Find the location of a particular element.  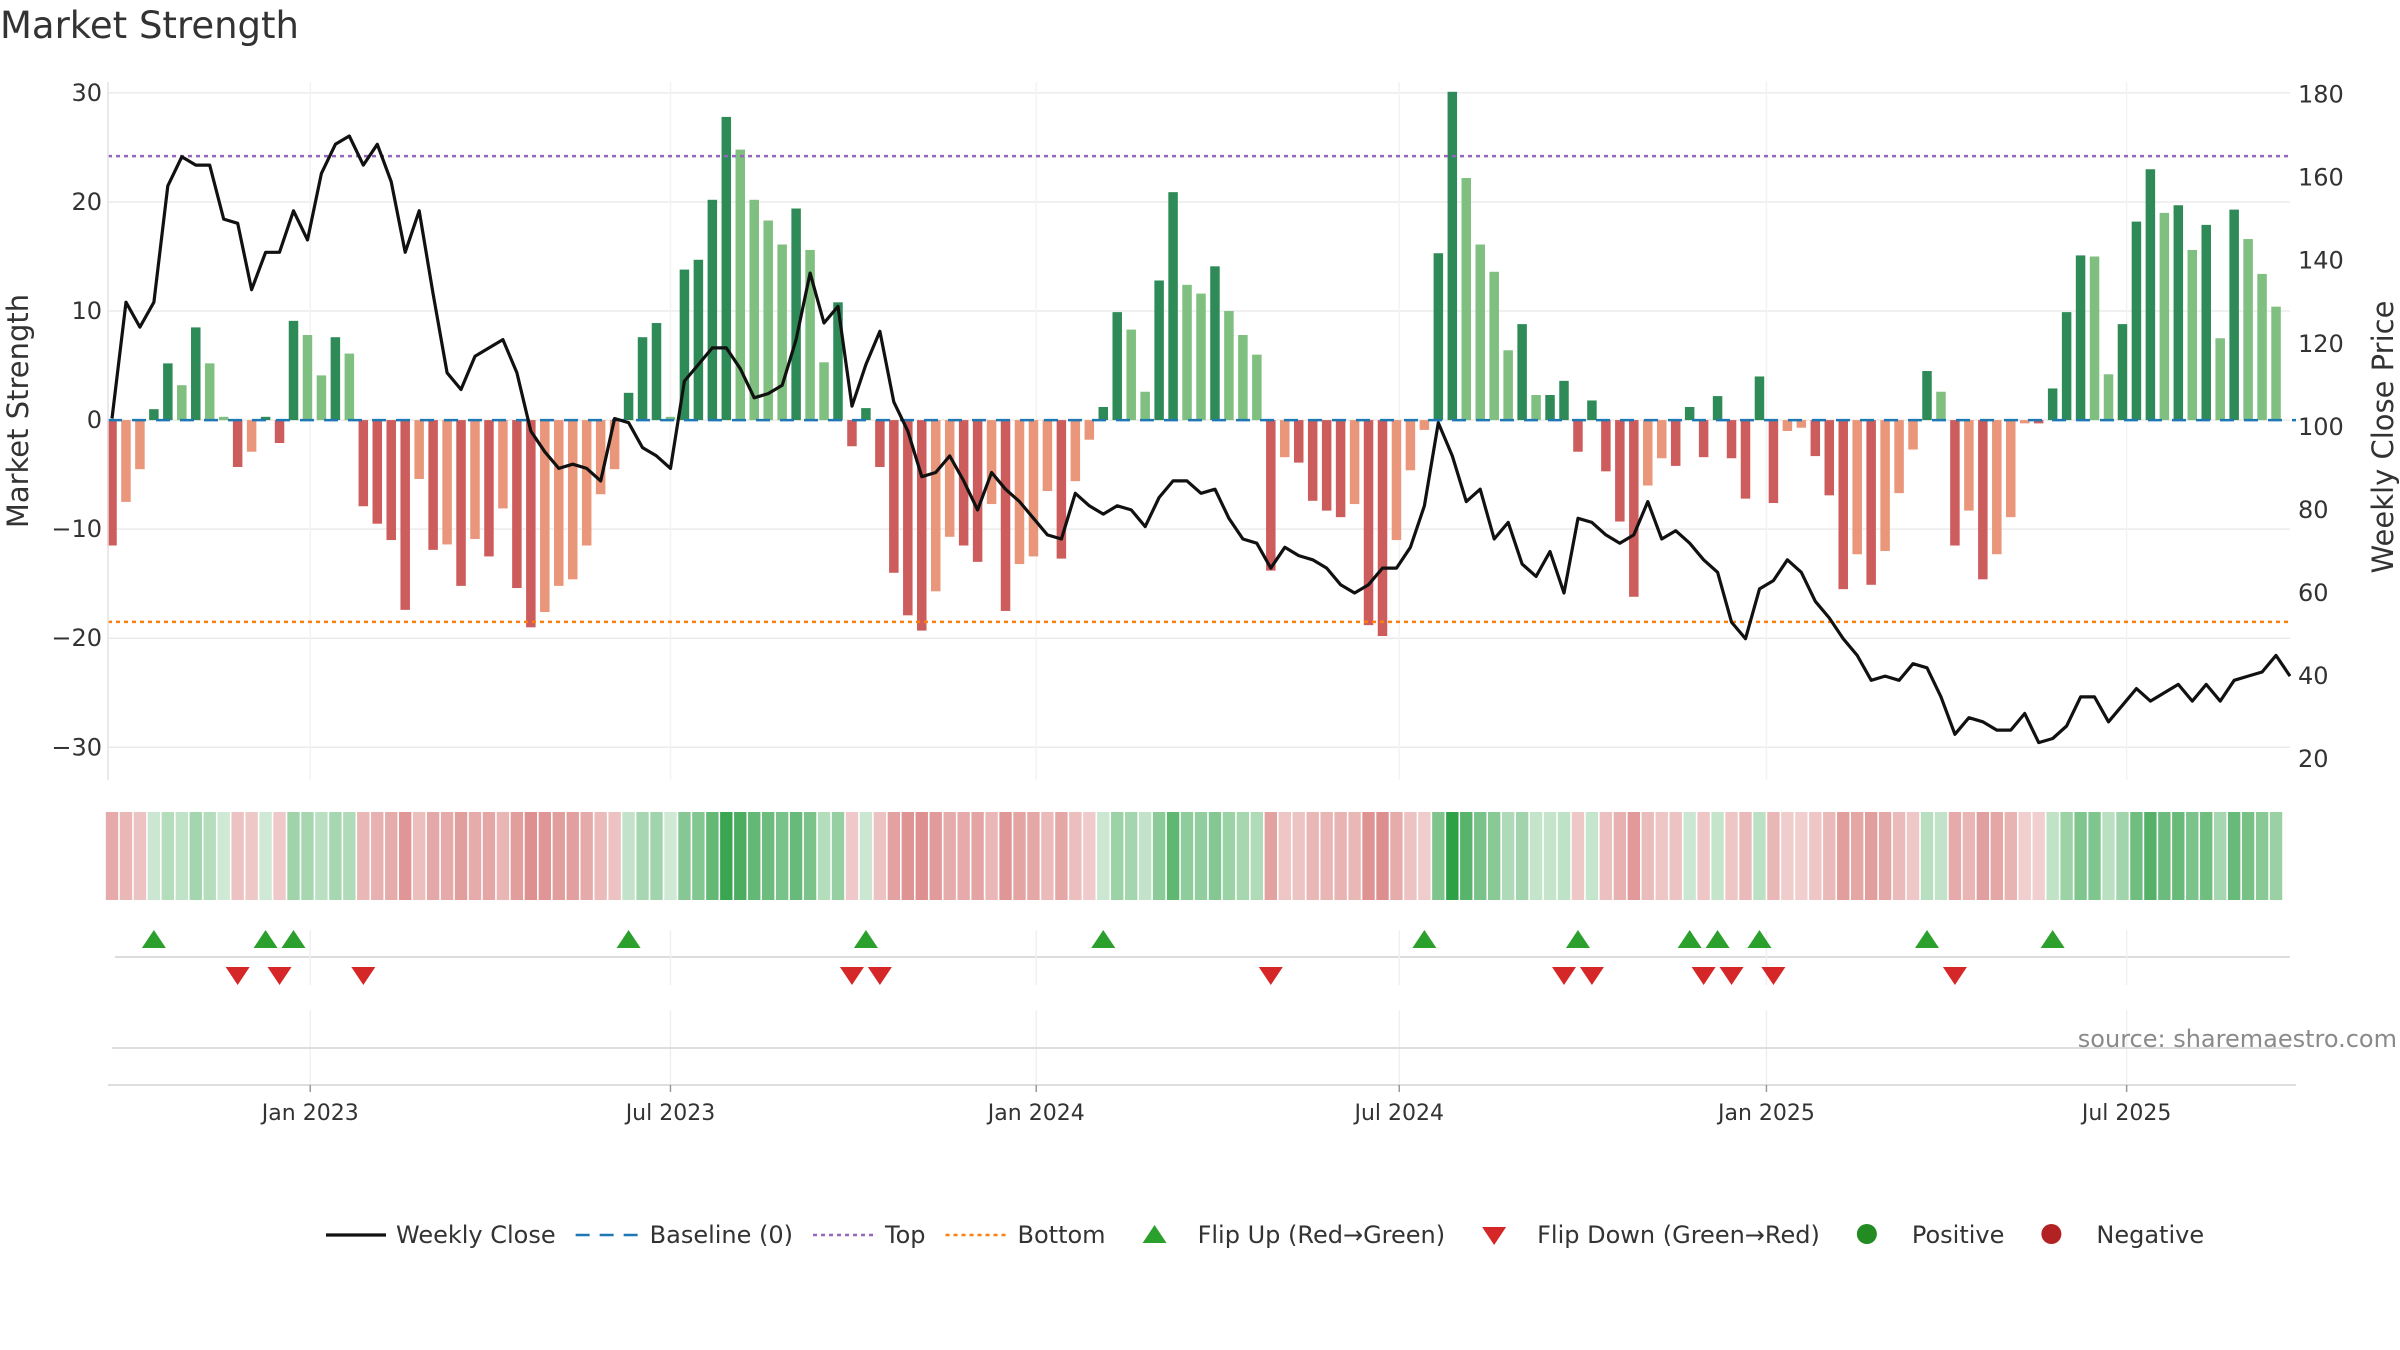

y-tick-label: 30 is located at coordinates (86, 93).